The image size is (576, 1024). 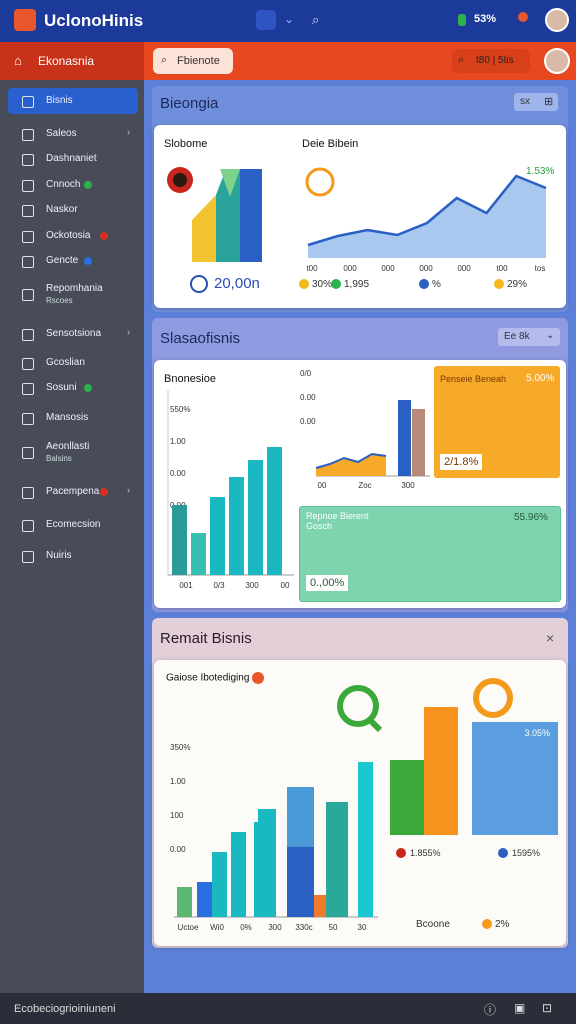 What do you see at coordinates (62, 209) in the screenshot?
I see `sidebar-item: Naskor` at bounding box center [62, 209].